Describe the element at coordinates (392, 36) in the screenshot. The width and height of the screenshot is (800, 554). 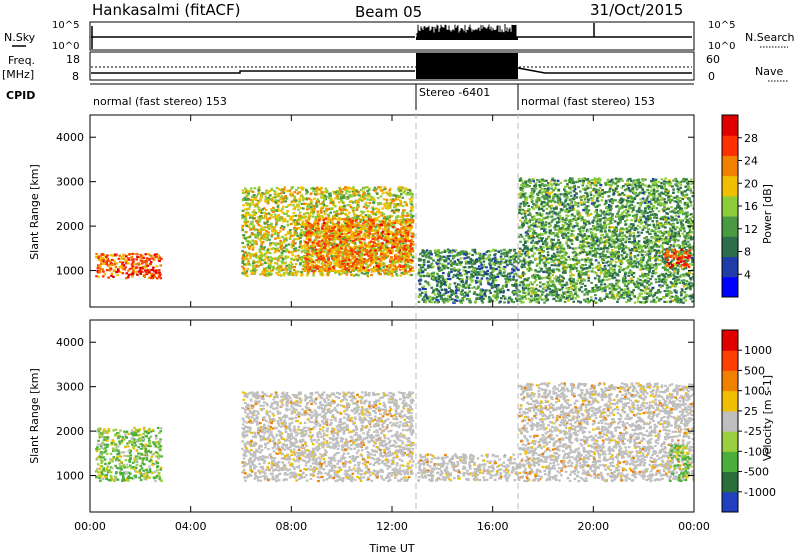
I see `nsky-panel` at that location.